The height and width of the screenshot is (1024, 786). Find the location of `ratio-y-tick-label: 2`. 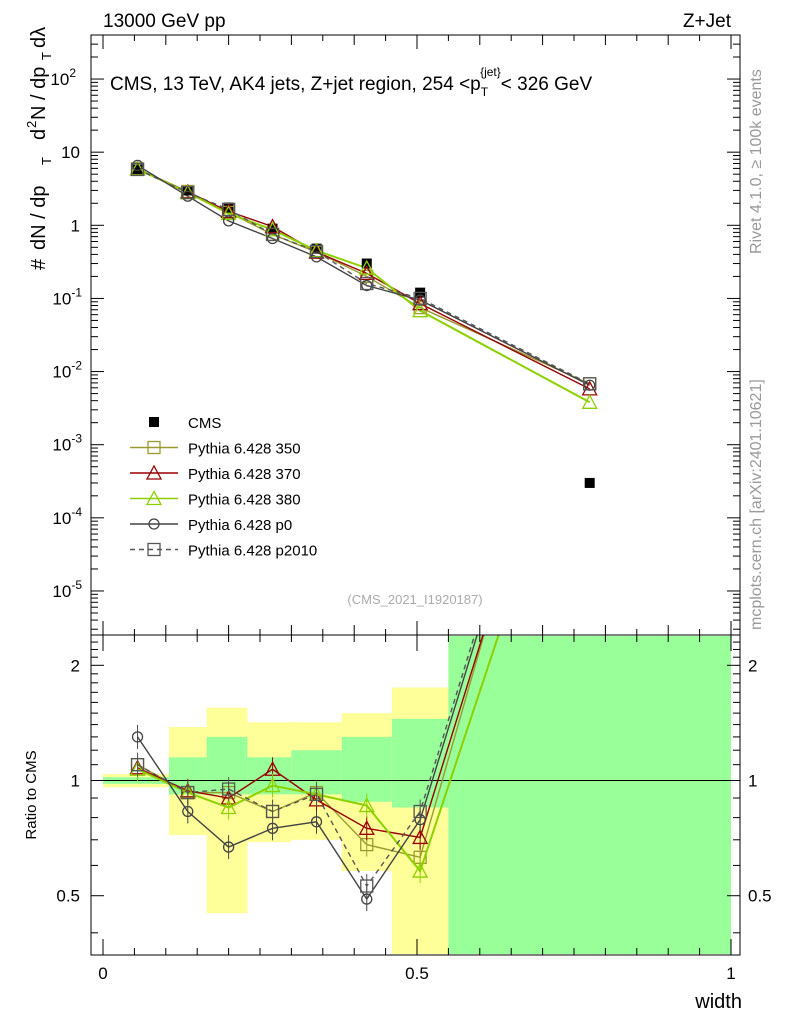

ratio-y-tick-label: 2 is located at coordinates (75, 665).